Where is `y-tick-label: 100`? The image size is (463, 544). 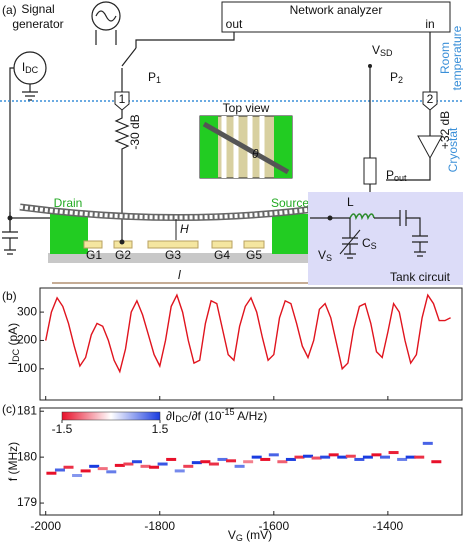 y-tick-label: 100 is located at coordinates (27, 368).